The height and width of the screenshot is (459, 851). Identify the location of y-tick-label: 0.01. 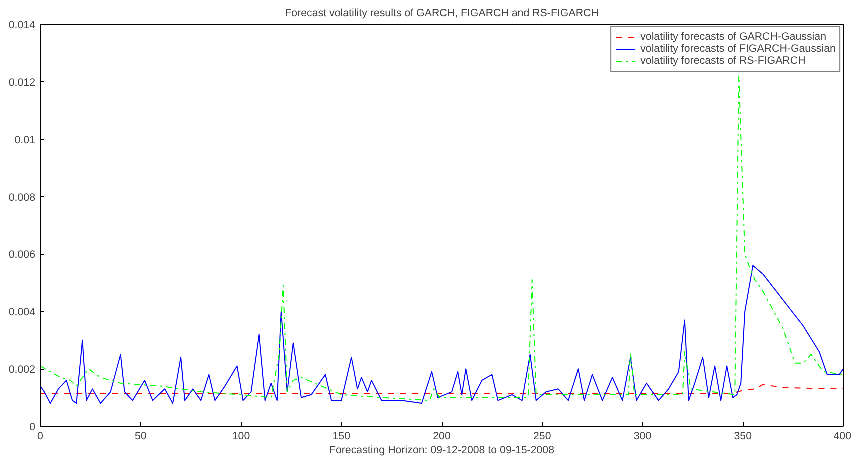
(25, 140).